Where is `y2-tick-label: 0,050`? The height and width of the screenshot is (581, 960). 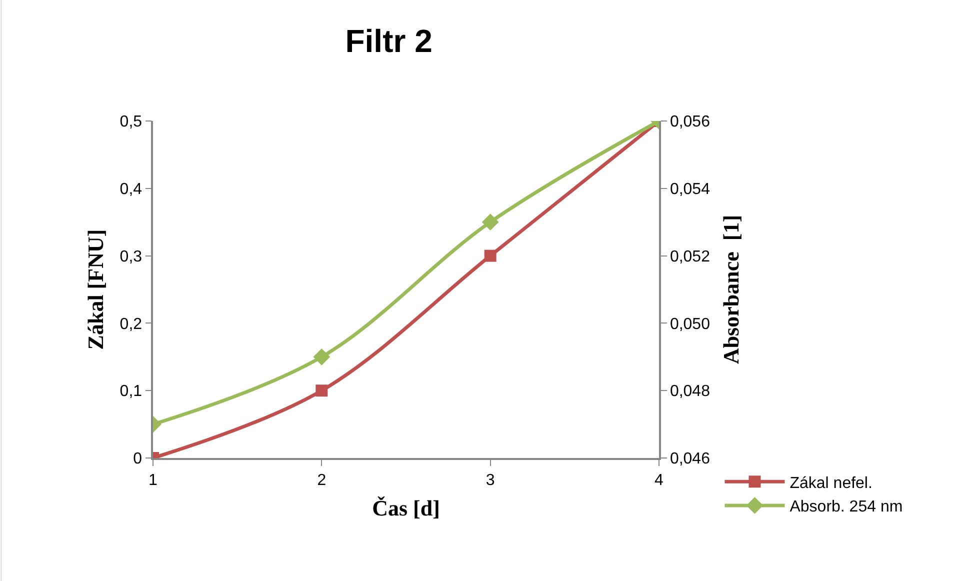 y2-tick-label: 0,050 is located at coordinates (690, 324).